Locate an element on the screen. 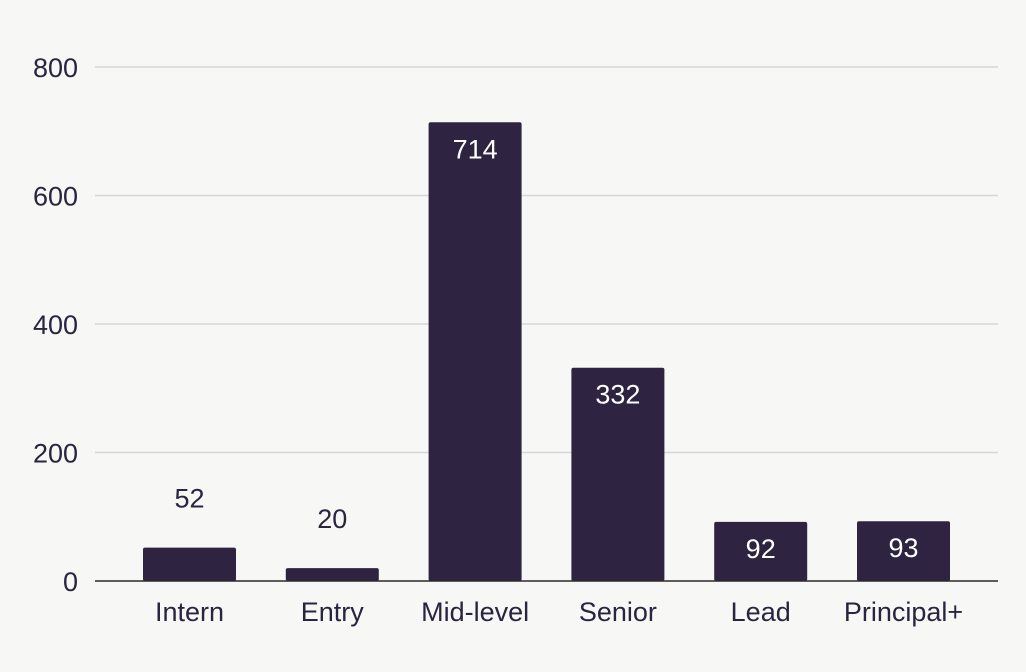  data-label: 714 is located at coordinates (475, 149).